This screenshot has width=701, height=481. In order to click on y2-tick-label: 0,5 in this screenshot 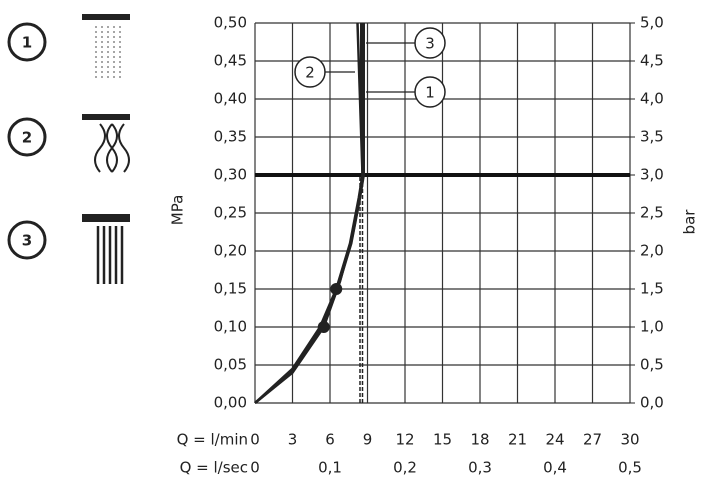, I will do `click(652, 365)`.